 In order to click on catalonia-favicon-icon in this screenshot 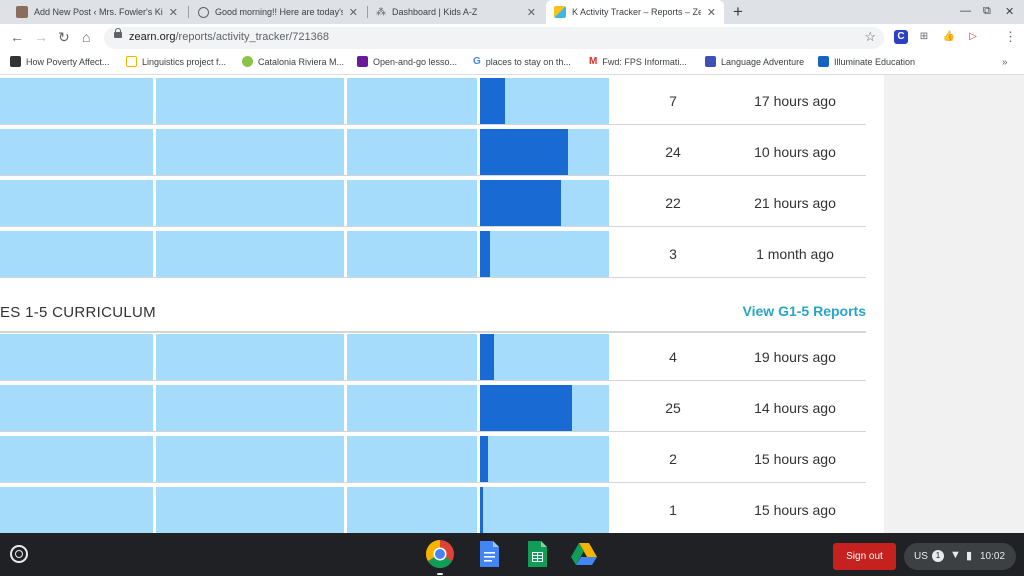, I will do `click(247, 61)`.